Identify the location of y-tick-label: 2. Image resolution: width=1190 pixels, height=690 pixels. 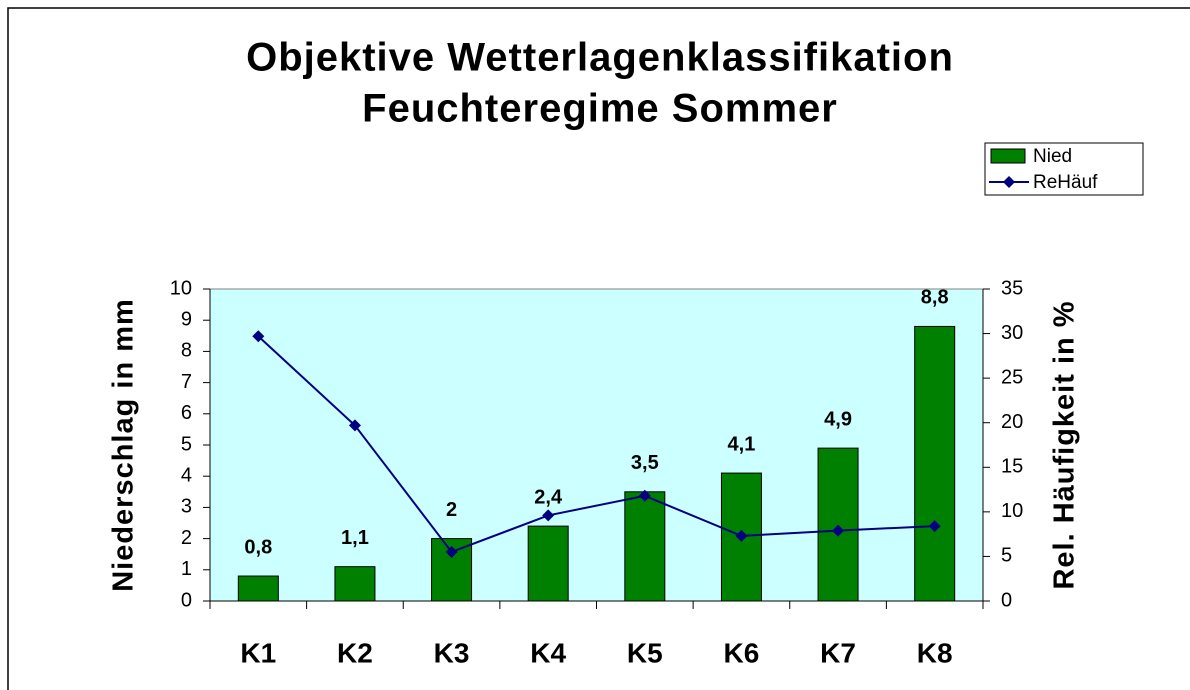
(186, 538).